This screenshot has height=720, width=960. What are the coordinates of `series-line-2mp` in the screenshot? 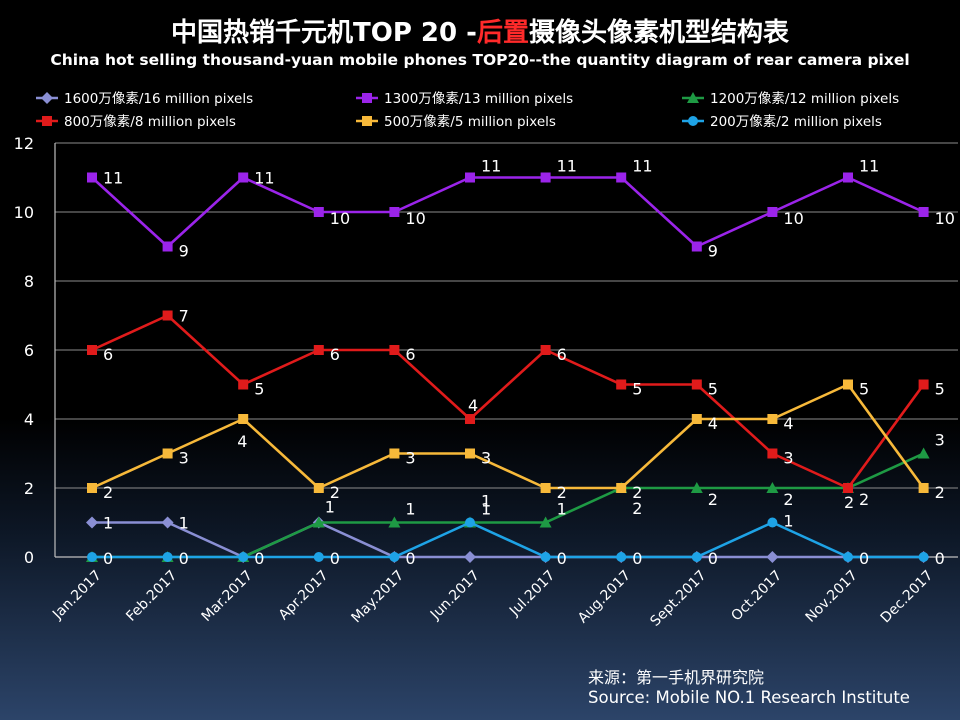 It's located at (508, 540).